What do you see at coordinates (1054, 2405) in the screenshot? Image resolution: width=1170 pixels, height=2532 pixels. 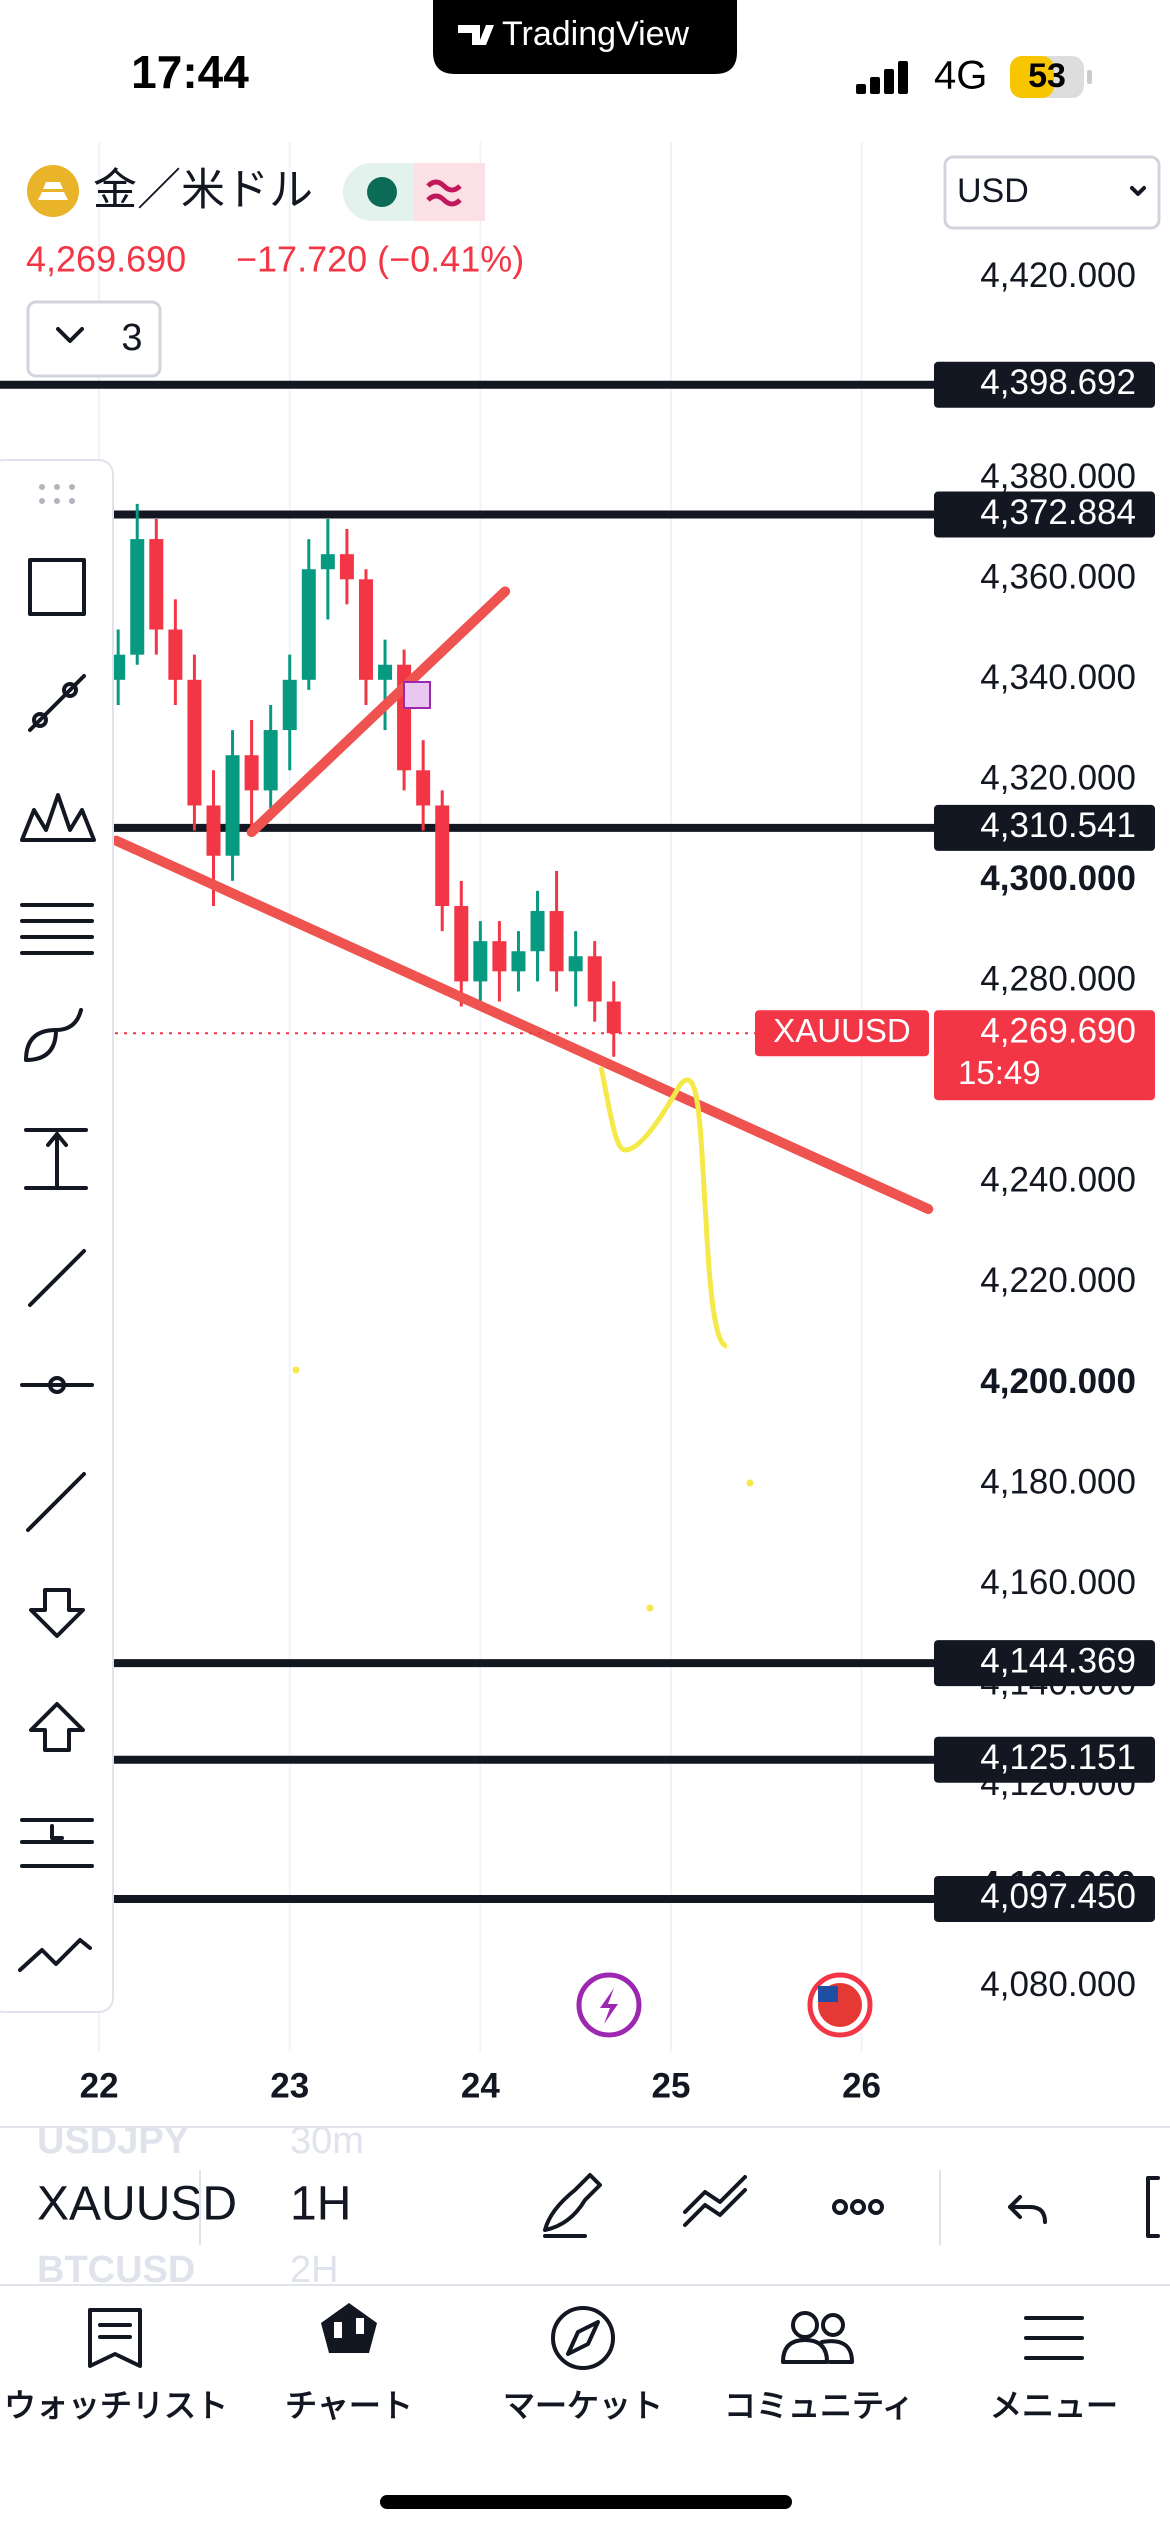 I see `nav-label: メニュー` at bounding box center [1054, 2405].